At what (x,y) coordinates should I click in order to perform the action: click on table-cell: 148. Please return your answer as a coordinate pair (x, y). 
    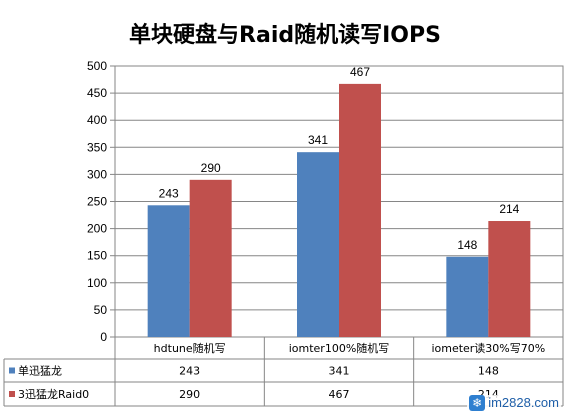
    Looking at the image, I should click on (488, 371).